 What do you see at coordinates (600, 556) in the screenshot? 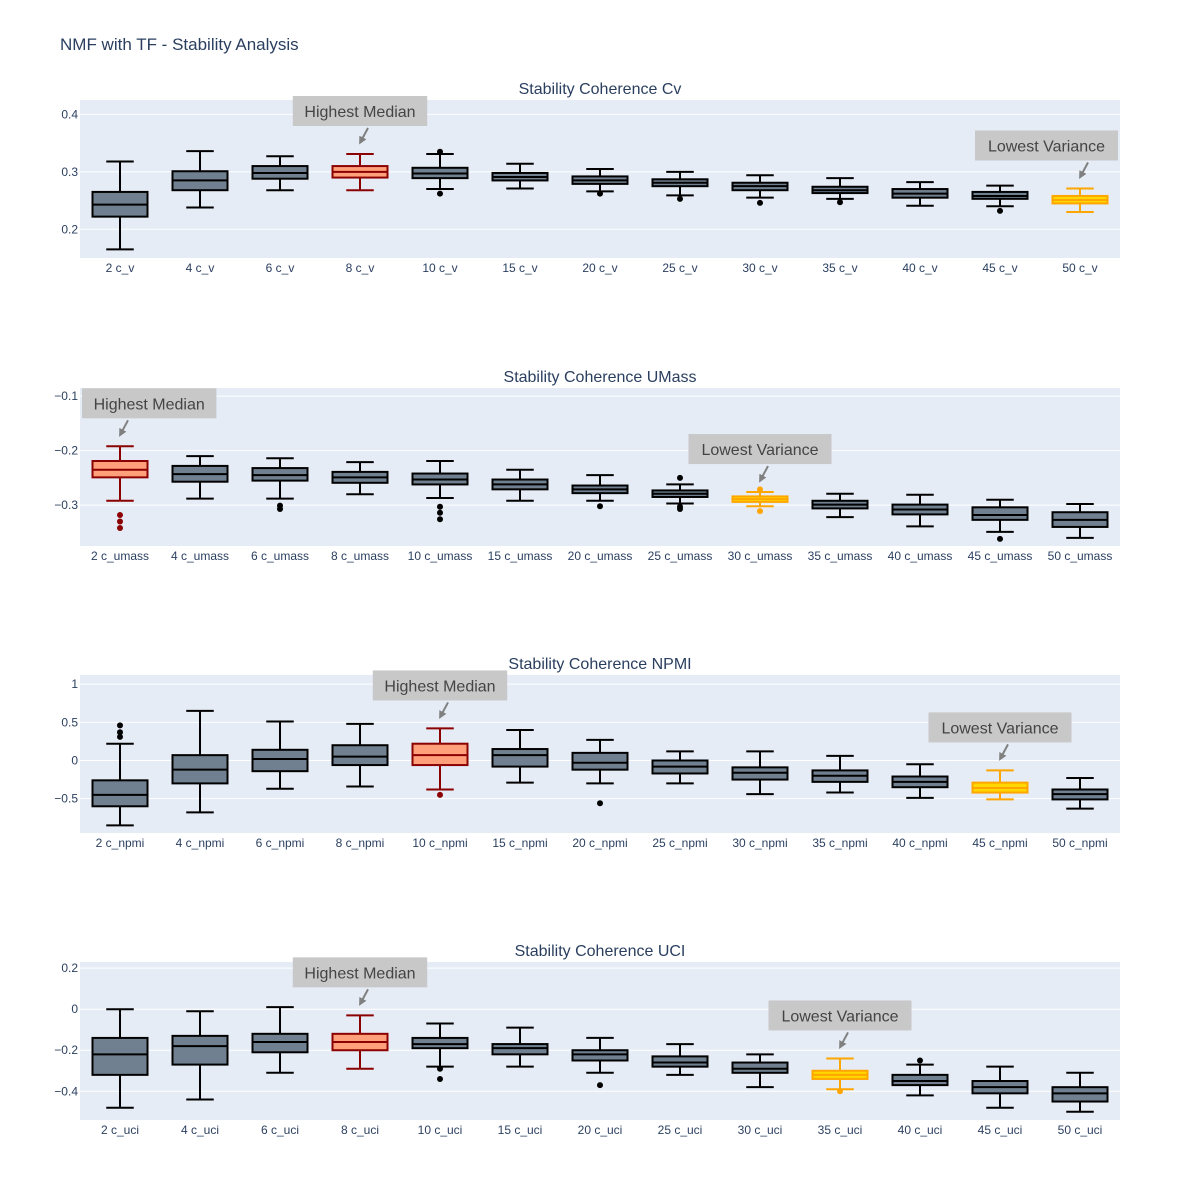
I see `x-tick-label: 20 c_umass` at bounding box center [600, 556].